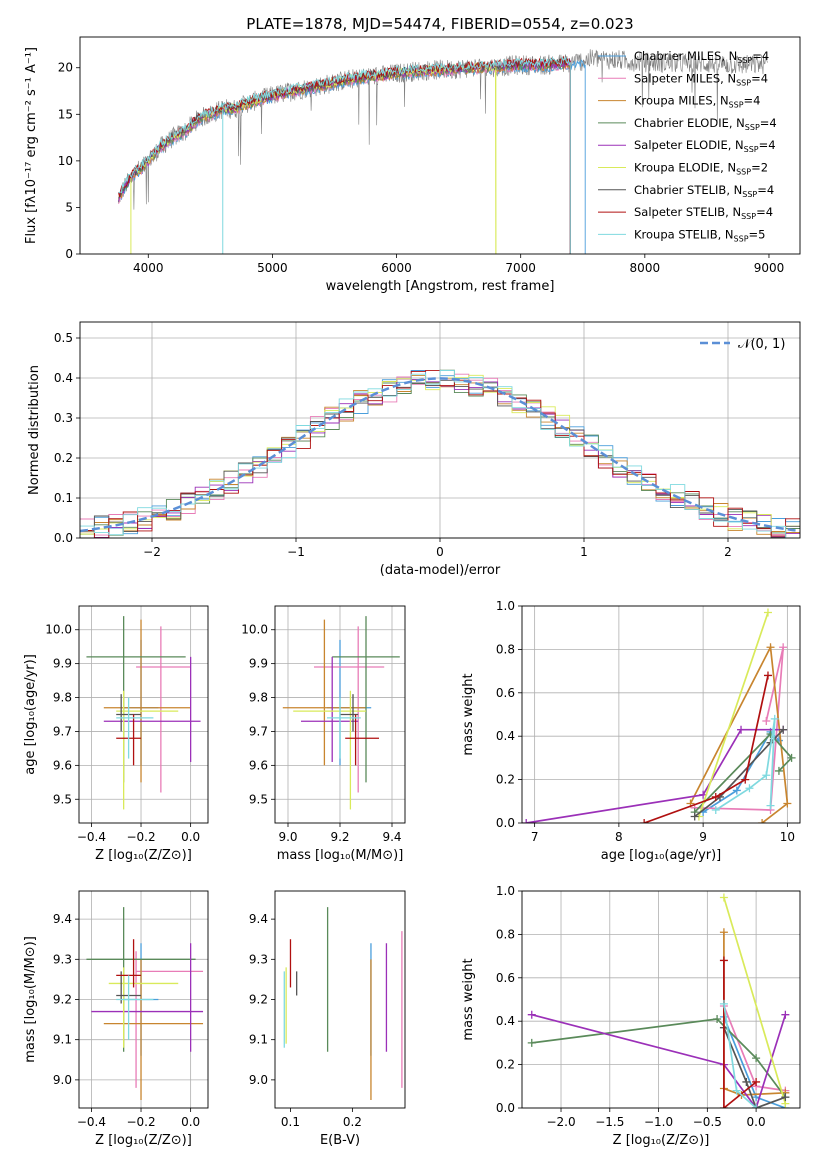 The width and height of the screenshot is (819, 1170). I want to click on x-tick-label: 9000, so click(769, 268).